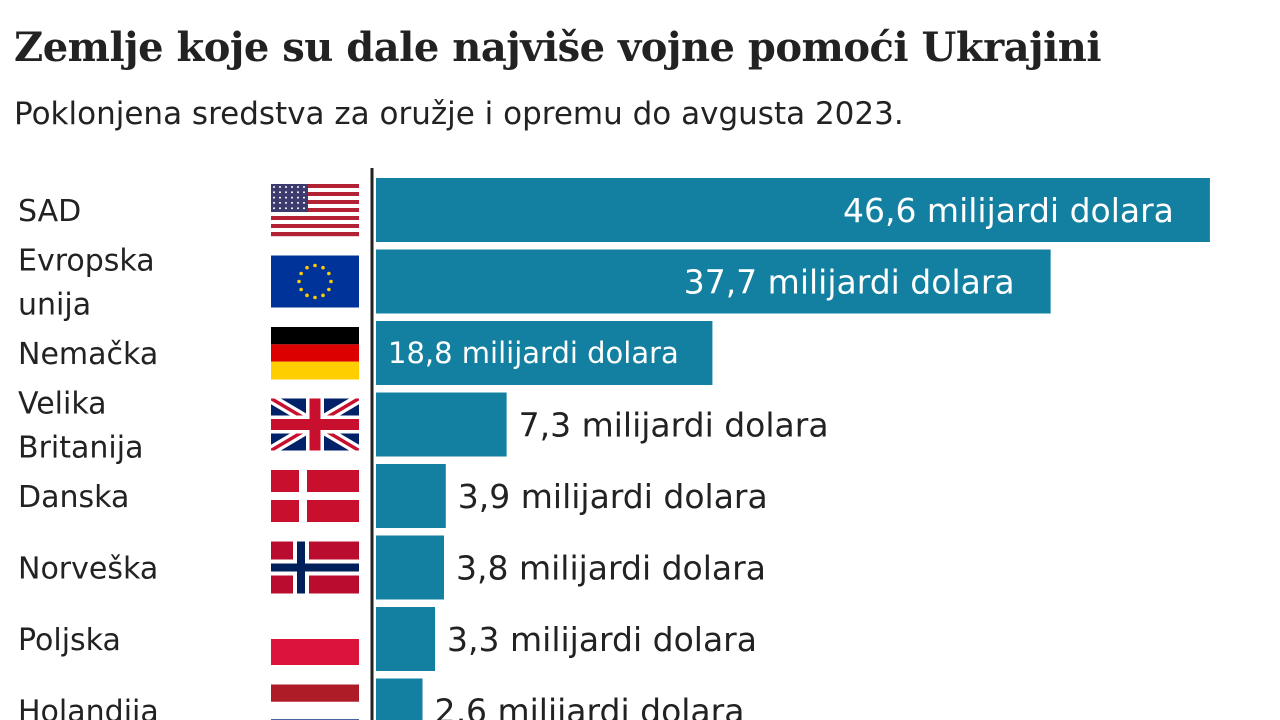  Describe the element at coordinates (674, 425) in the screenshot. I see `value-label: 7,3 milijardi dolara` at that location.